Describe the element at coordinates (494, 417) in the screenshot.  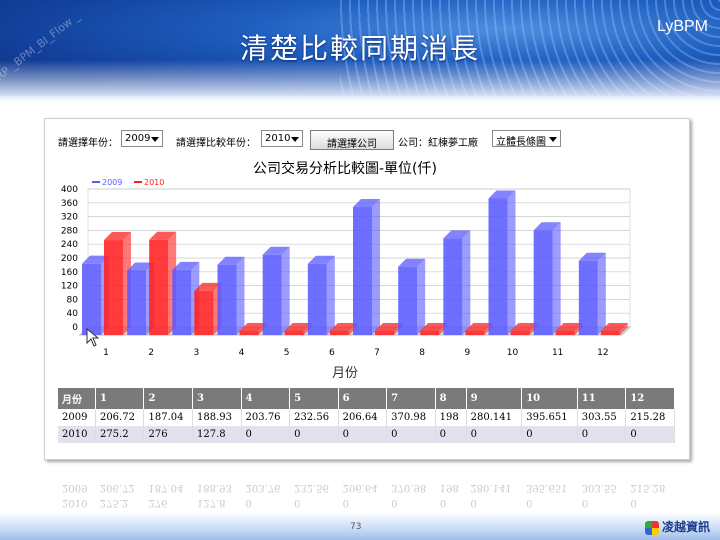
I see `table-cell: 280.141` at that location.